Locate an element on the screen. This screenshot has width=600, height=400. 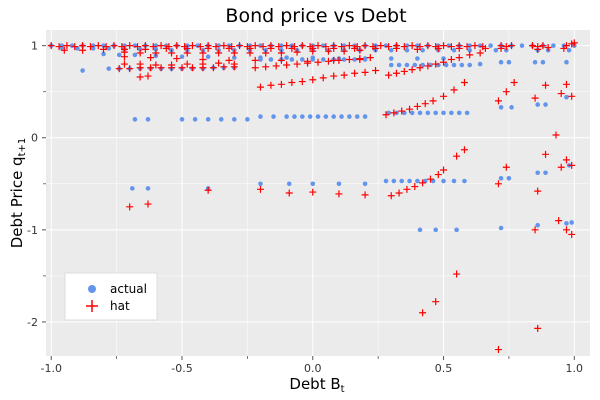
legend-label-actual: actual is located at coordinates (128, 289).